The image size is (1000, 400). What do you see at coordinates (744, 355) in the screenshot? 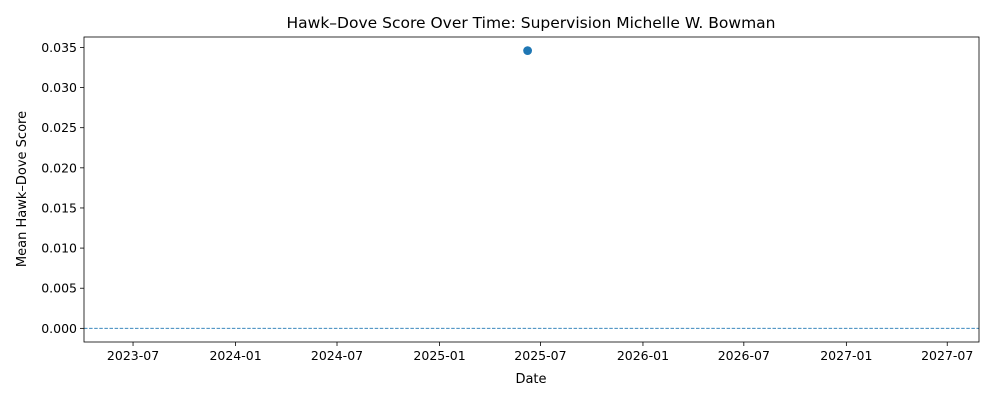
I see `x-tick-label: 2026-07` at bounding box center [744, 355].